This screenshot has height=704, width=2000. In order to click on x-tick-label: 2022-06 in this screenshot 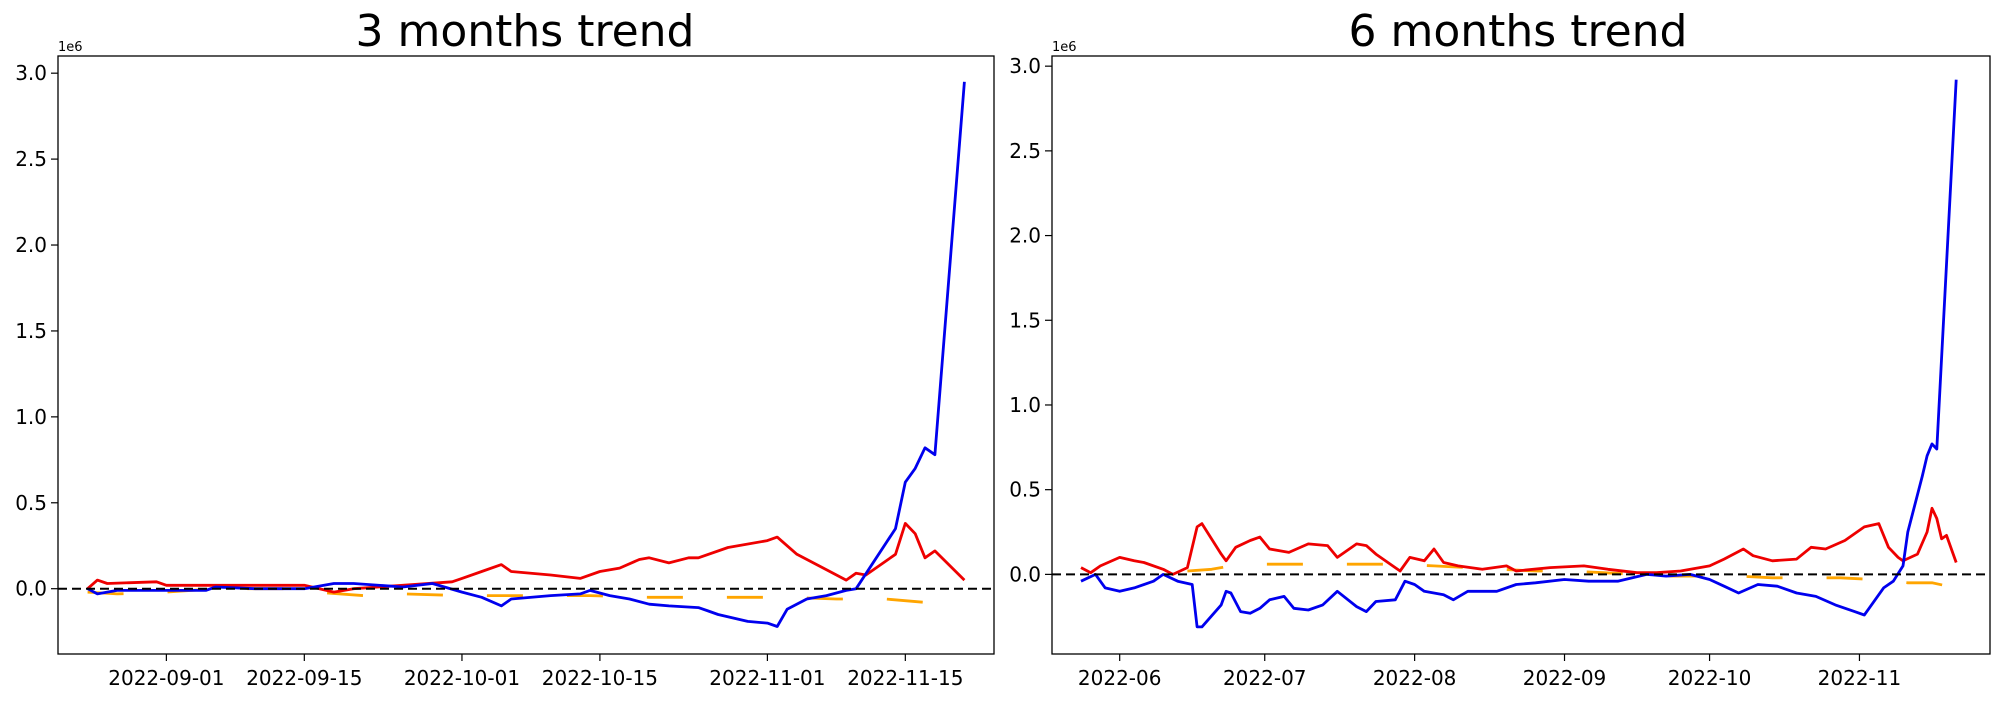, I will do `click(1120, 678)`.